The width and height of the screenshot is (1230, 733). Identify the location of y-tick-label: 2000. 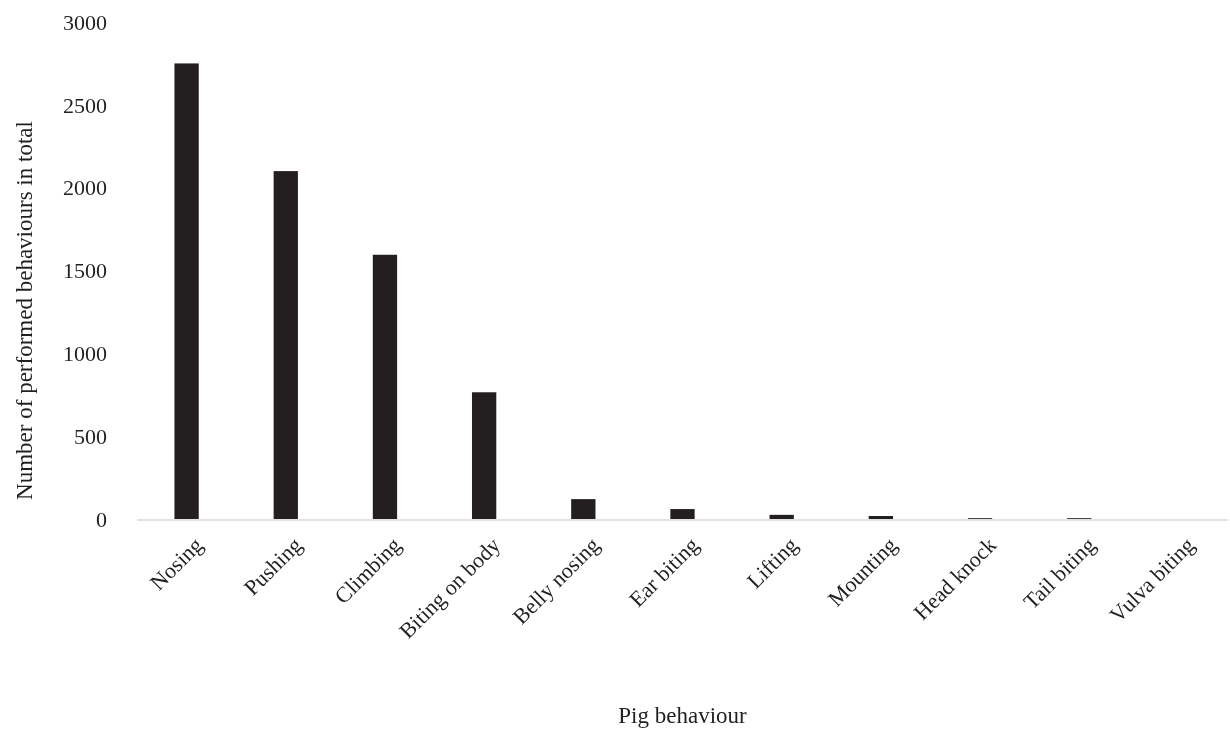
(85, 188).